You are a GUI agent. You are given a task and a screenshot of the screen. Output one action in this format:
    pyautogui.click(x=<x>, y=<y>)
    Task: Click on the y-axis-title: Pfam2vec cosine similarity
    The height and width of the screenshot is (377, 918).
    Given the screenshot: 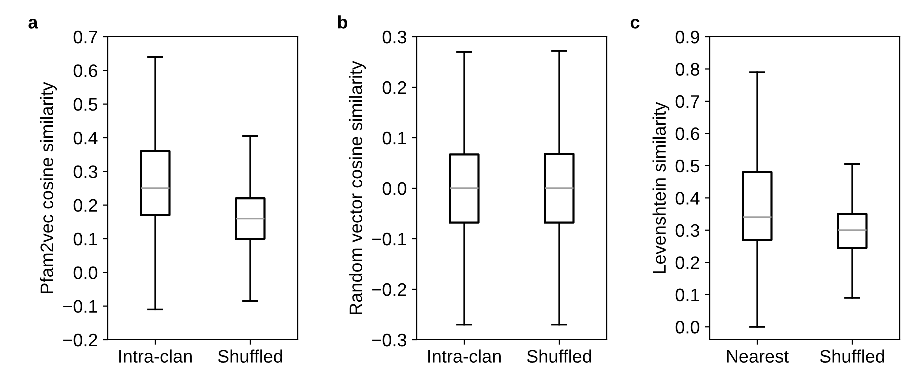 What is the action you would take?
    pyautogui.click(x=49, y=188)
    